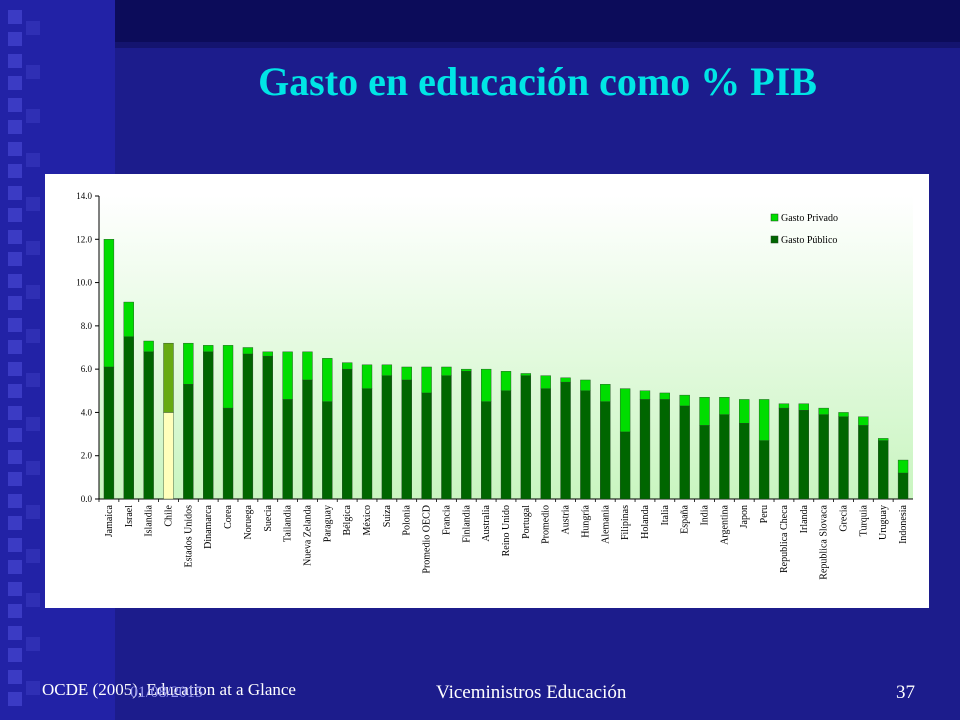 Image resolution: width=960 pixels, height=720 pixels. Describe the element at coordinates (764, 514) in the screenshot. I see `x-tick-label: Peru` at that location.